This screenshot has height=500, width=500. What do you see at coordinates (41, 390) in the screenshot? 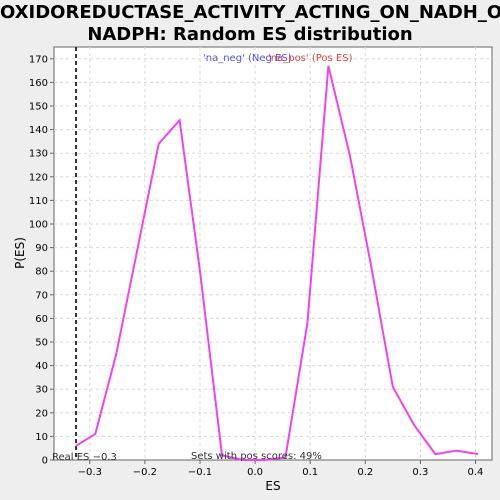
I see `y-tick-label: 30` at bounding box center [41, 390].